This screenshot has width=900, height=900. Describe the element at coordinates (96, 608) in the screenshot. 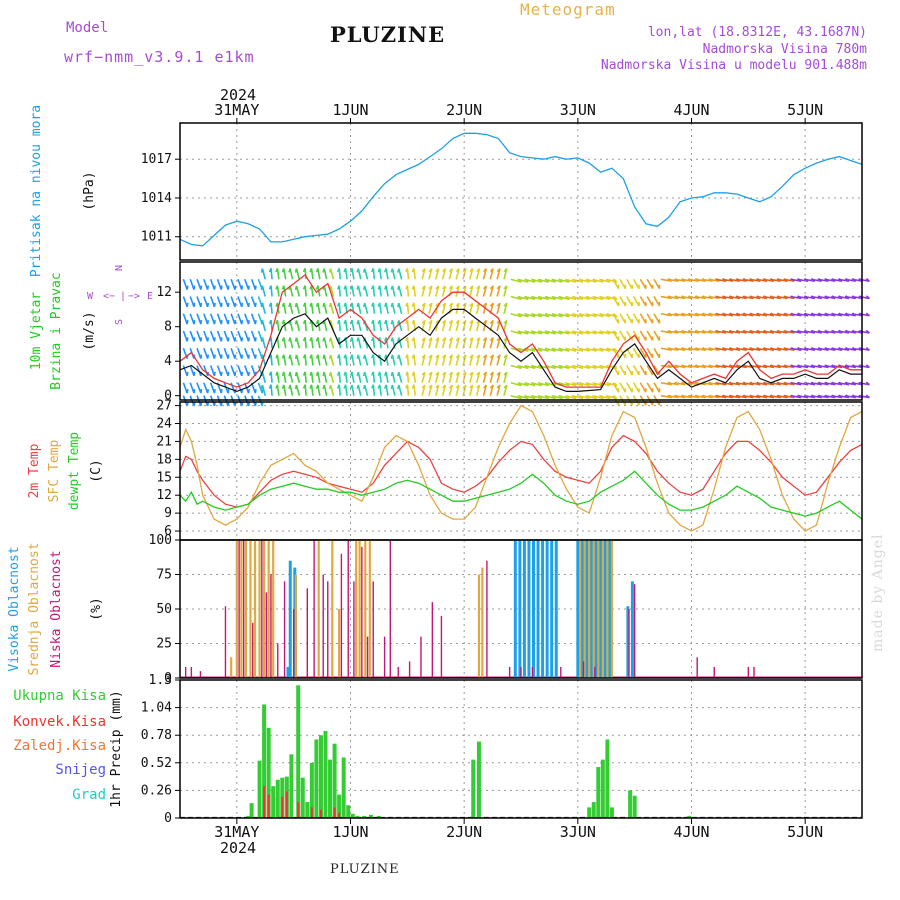

I see `cloud-unit: (%)` at that location.